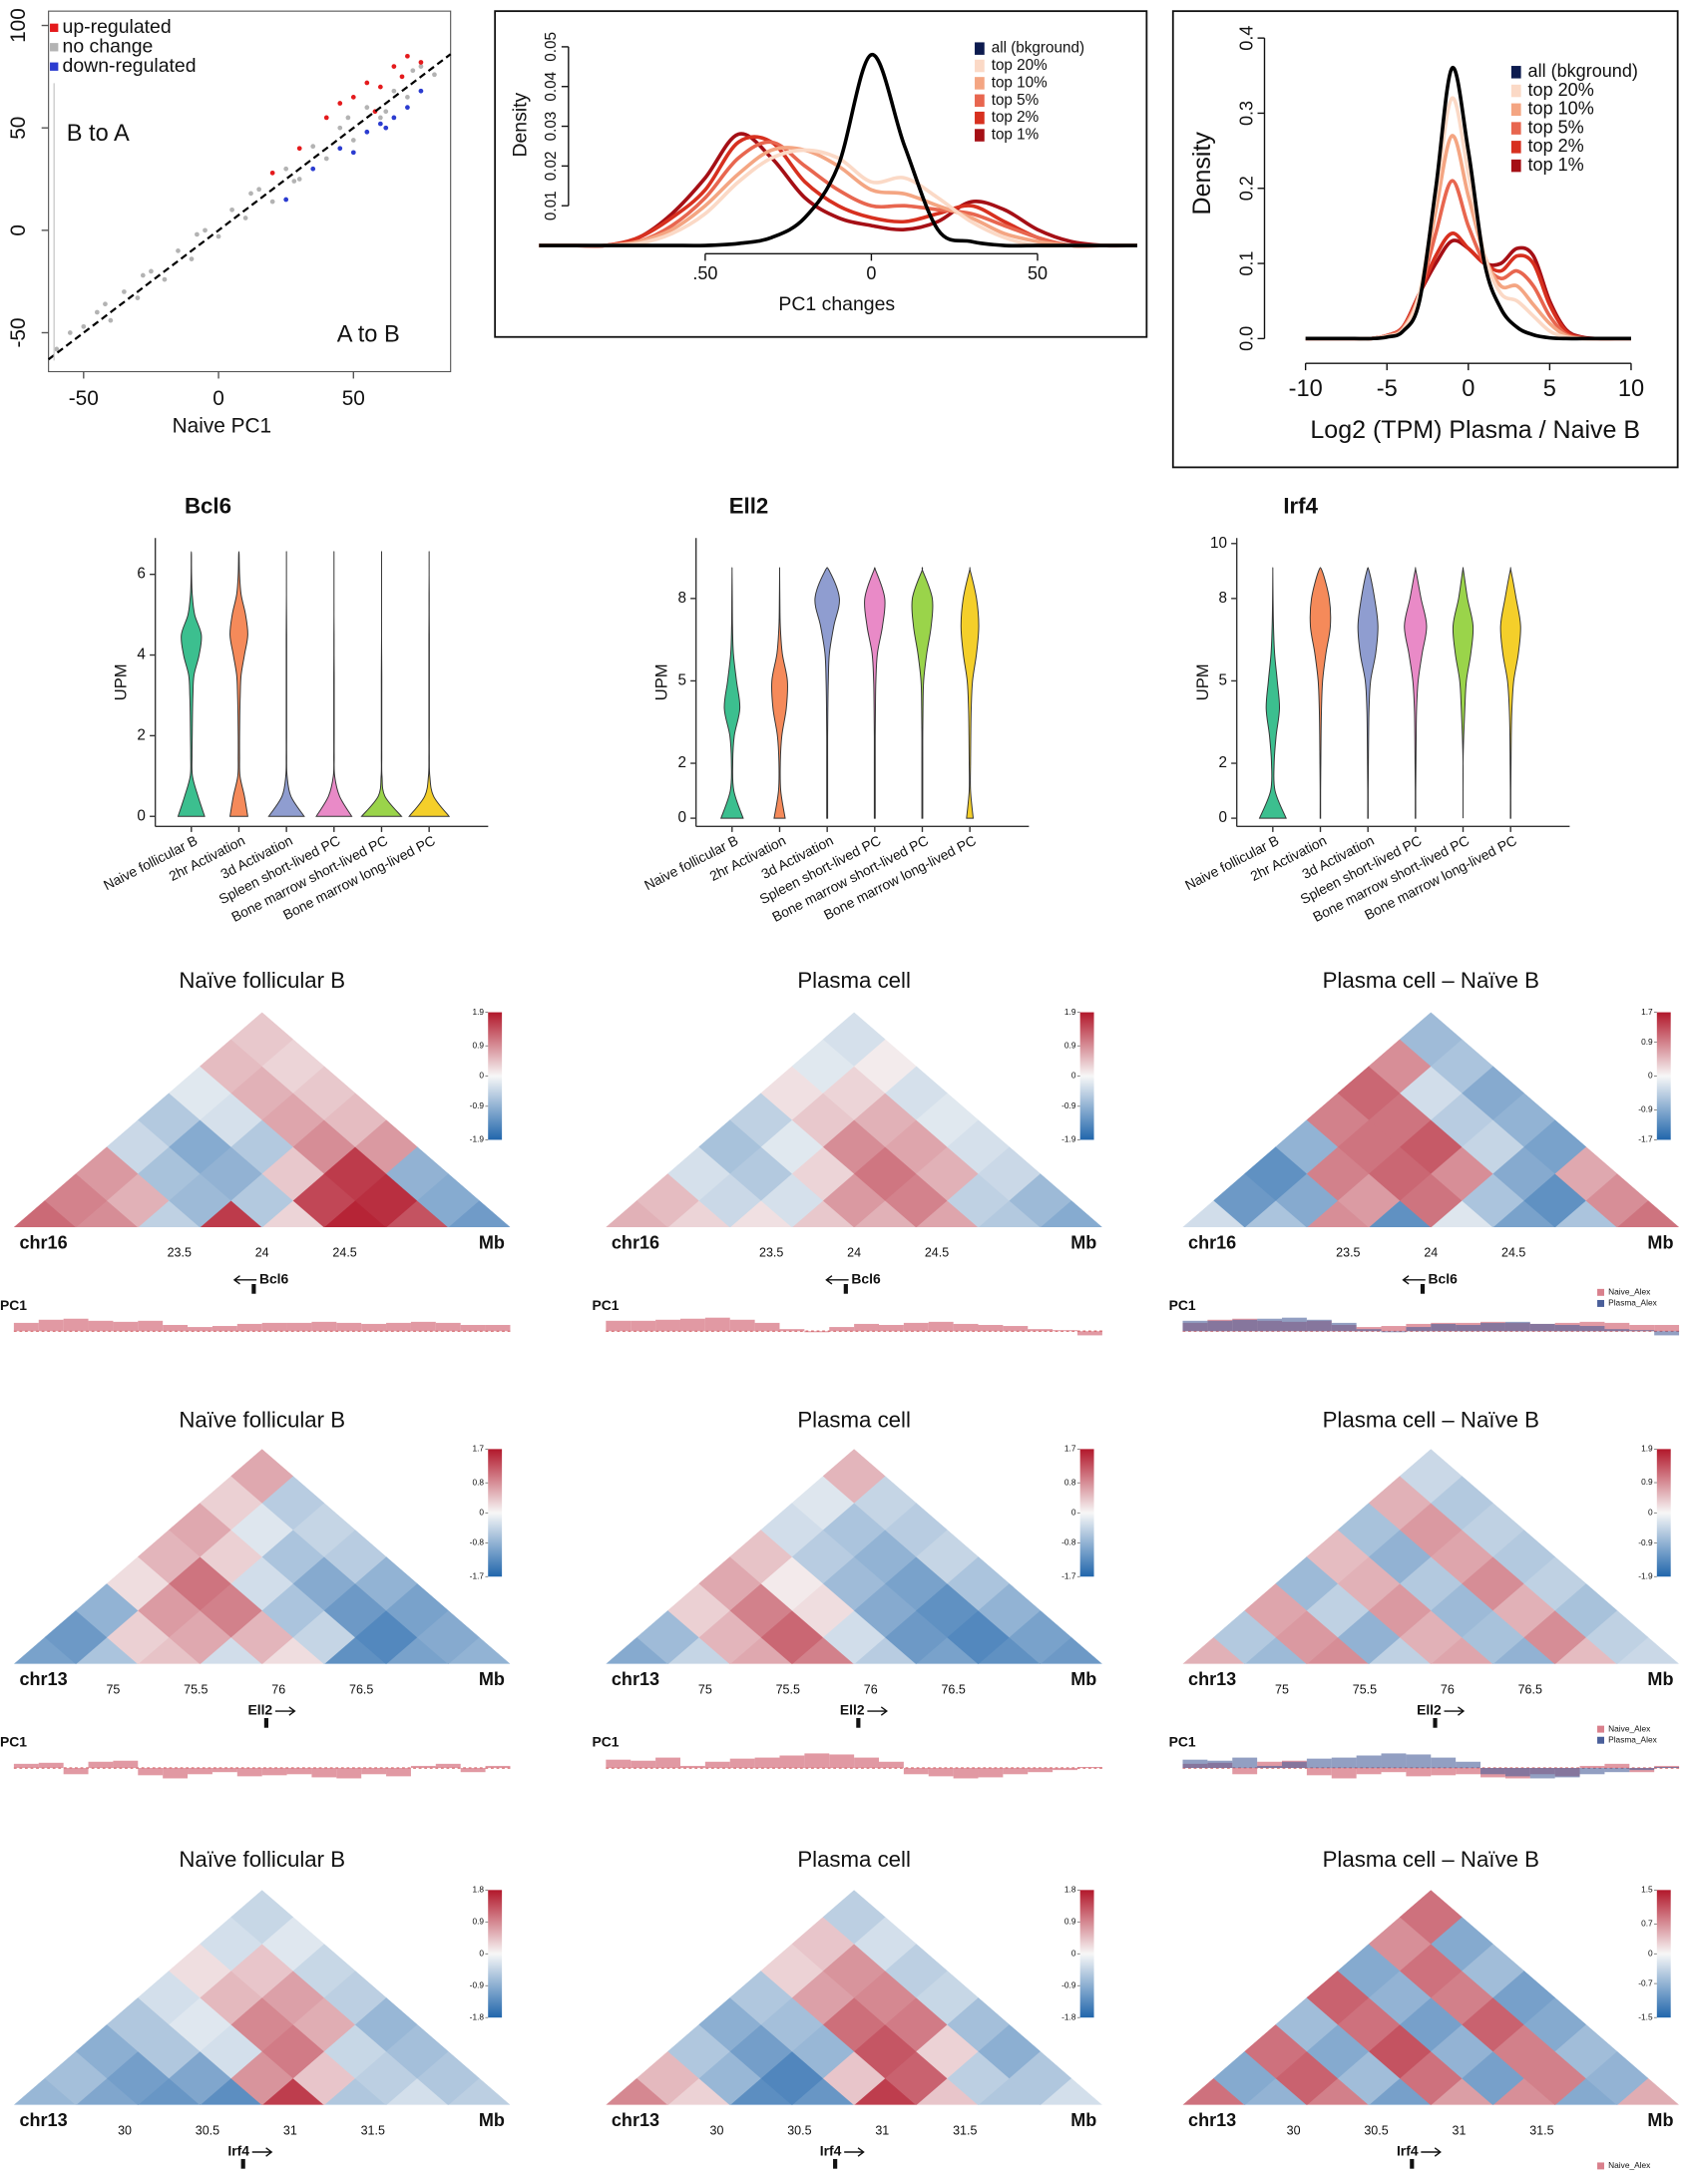 The height and width of the screenshot is (2184, 1686). What do you see at coordinates (1431, 980) in the screenshot?
I see `heatmap-title: Plasma cell – Naïve B` at bounding box center [1431, 980].